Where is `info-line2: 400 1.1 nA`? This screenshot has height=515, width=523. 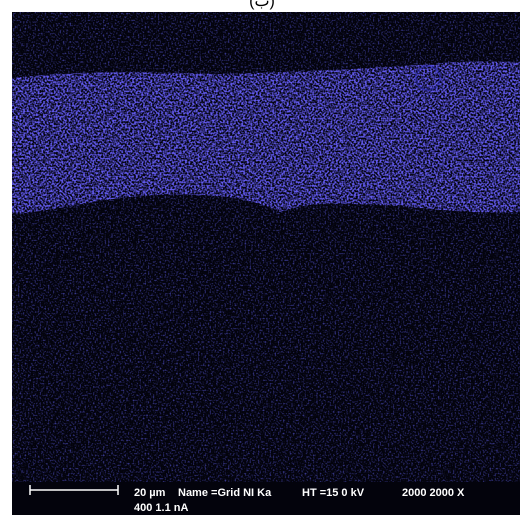 info-line2: 400 1.1 nA is located at coordinates (161, 508).